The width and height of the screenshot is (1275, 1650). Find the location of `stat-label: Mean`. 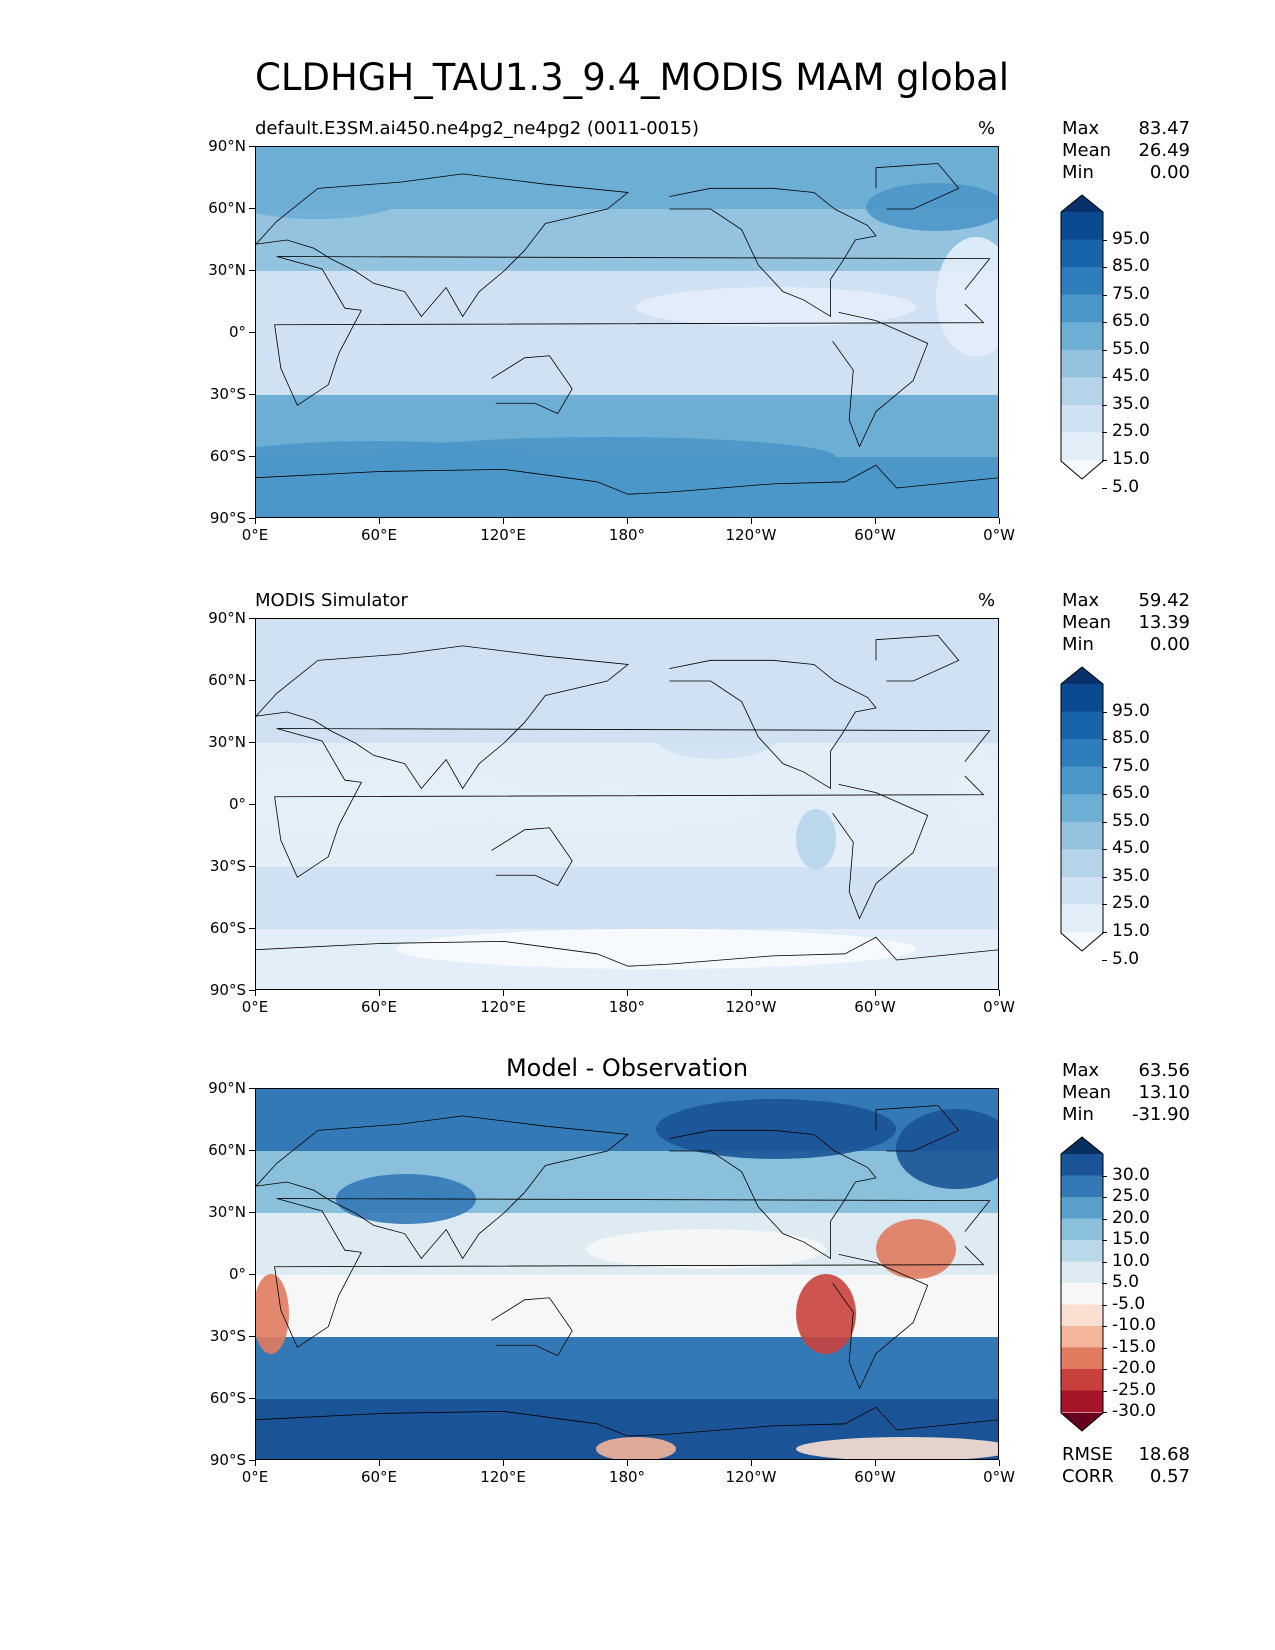

stat-label: Mean is located at coordinates (1087, 622).